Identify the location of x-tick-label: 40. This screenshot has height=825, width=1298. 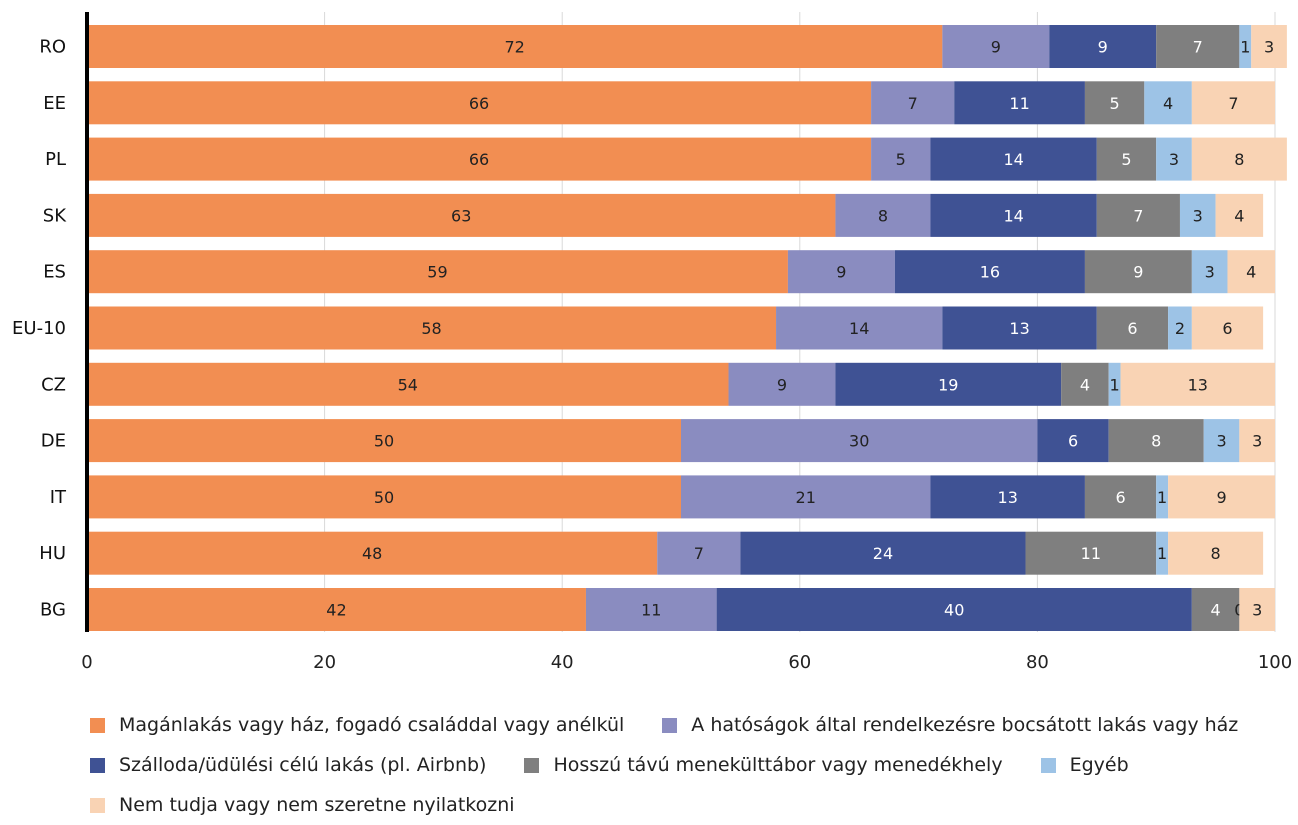
(562, 662).